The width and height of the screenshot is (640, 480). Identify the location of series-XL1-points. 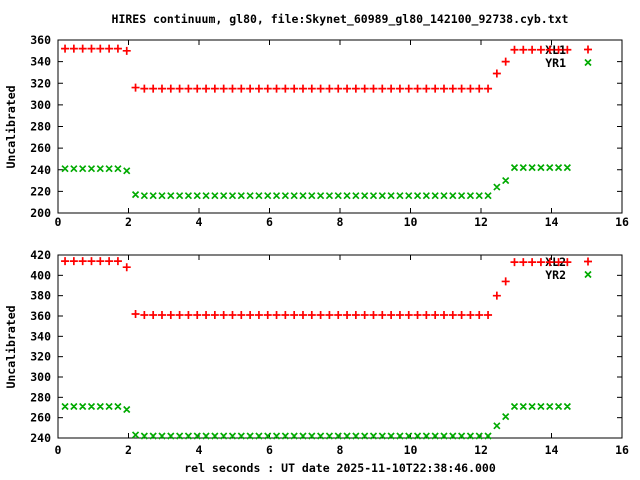
(316, 68).